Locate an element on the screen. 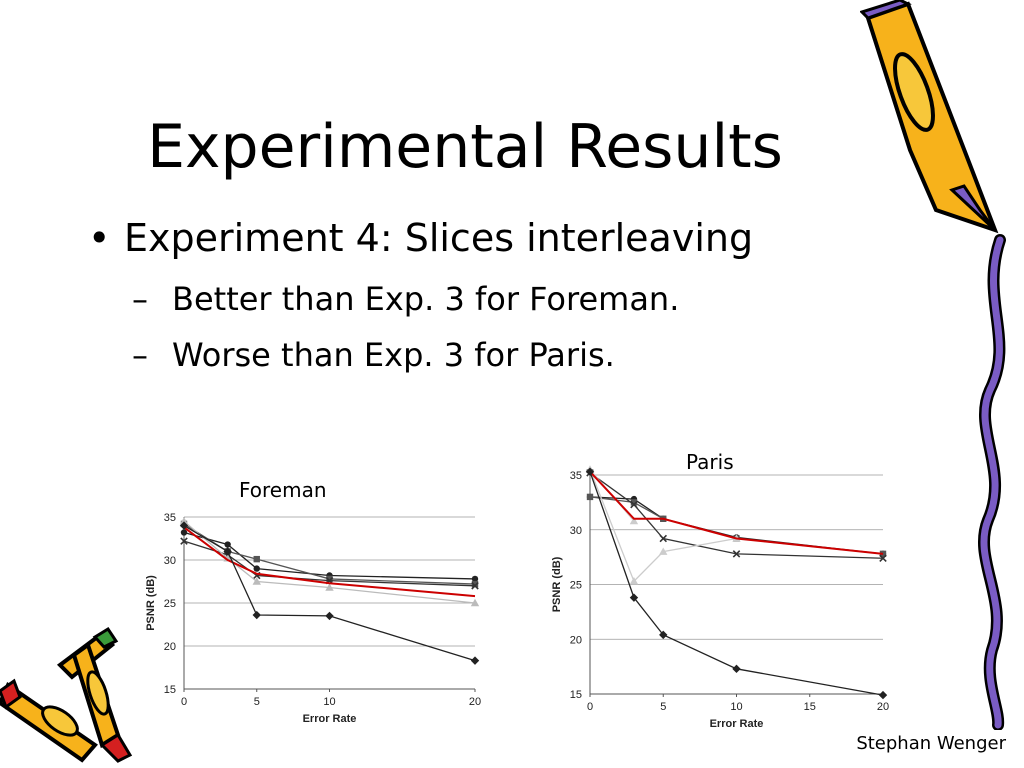 Image resolution: width=1024 pixels, height=768 pixels. sub-bullet-2: – Worse than Exp. 3 for Paris. is located at coordinates (373, 355).